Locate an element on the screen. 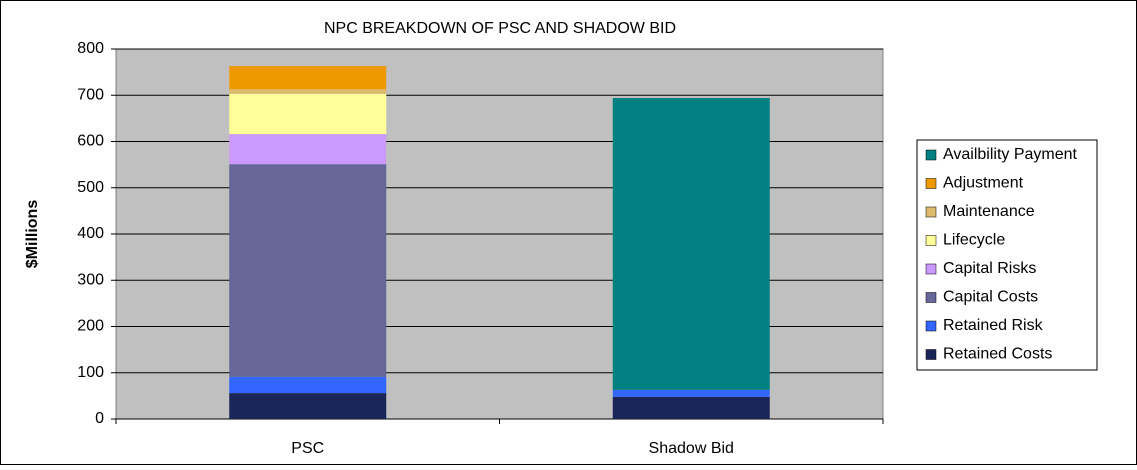 This screenshot has height=470, width=1137. y-tick-label: 400 is located at coordinates (90, 233).